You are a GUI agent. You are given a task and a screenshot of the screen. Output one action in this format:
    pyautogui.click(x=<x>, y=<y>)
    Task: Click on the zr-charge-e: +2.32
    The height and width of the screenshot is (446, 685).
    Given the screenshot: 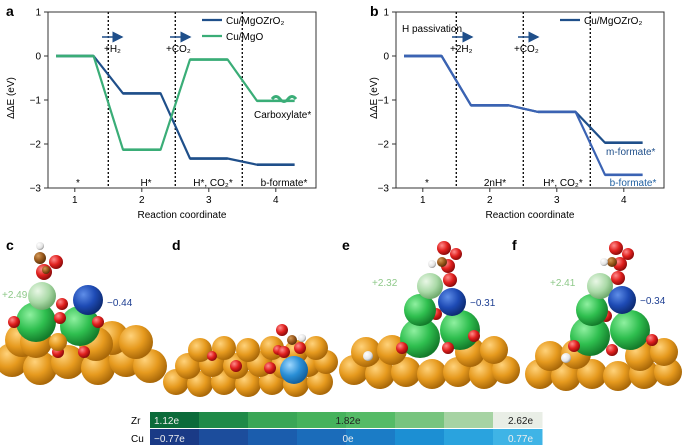 What is the action you would take?
    pyautogui.click(x=385, y=283)
    